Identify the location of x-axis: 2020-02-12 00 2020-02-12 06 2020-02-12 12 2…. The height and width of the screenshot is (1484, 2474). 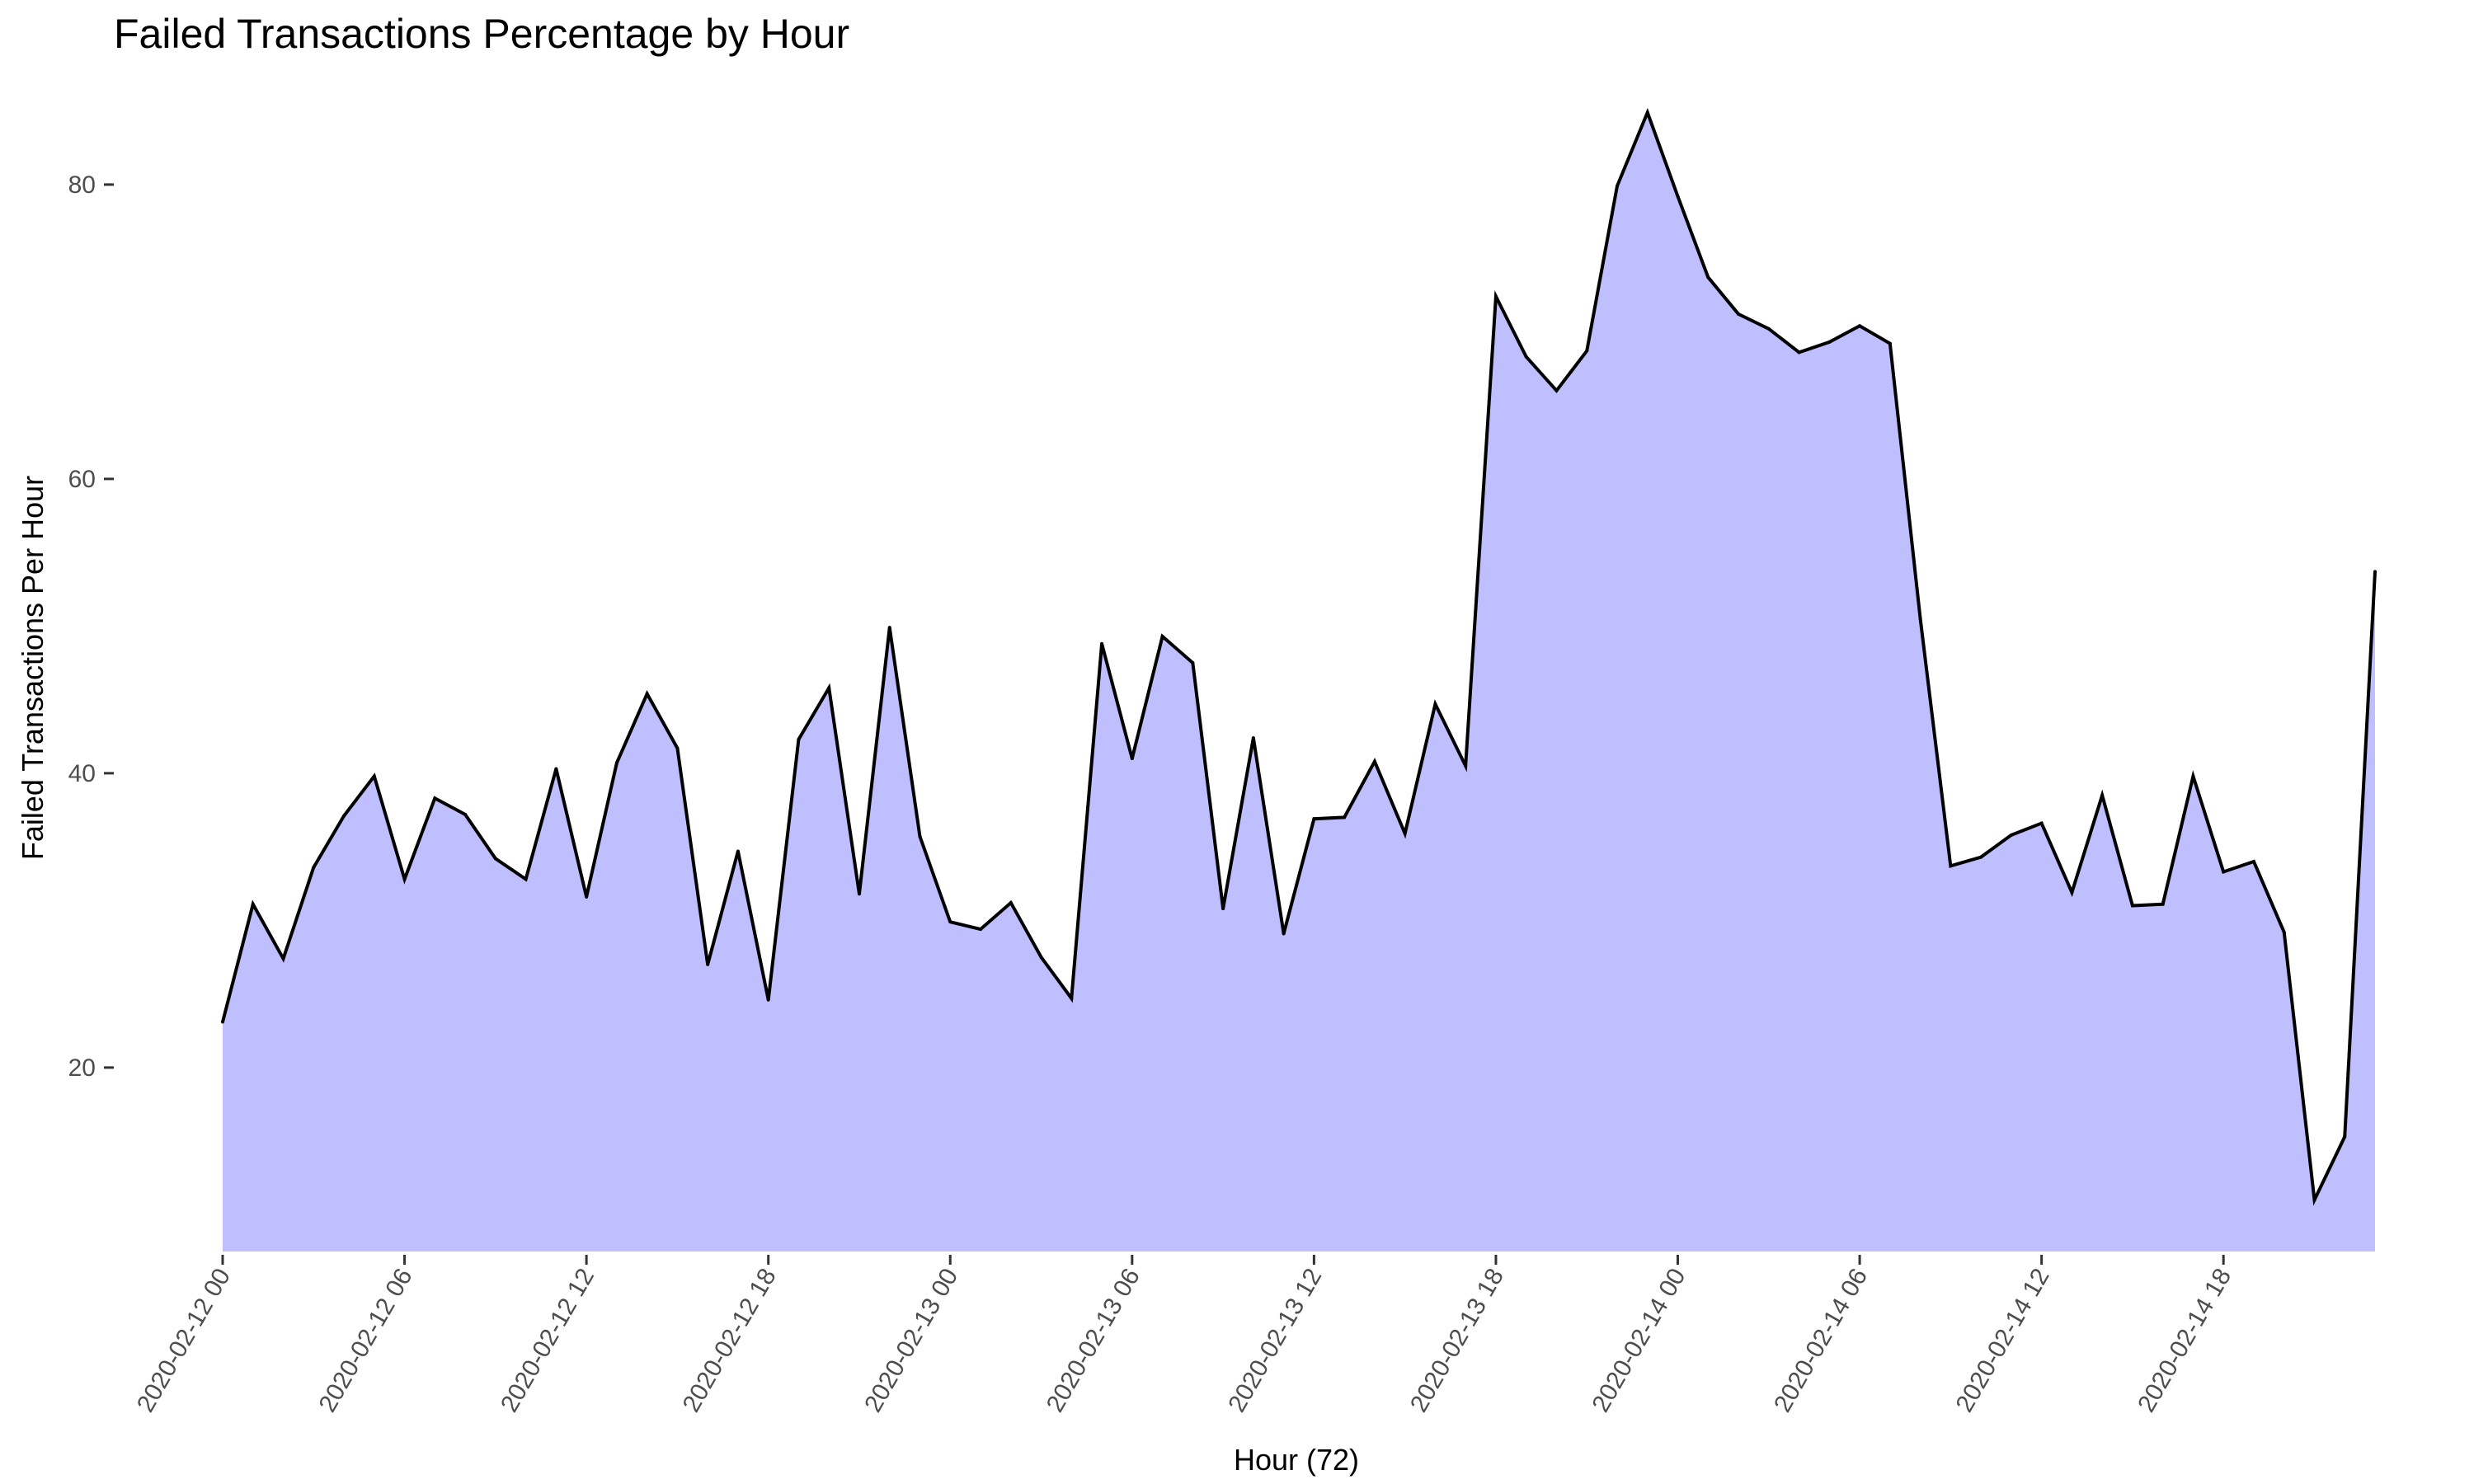
(1184, 1336).